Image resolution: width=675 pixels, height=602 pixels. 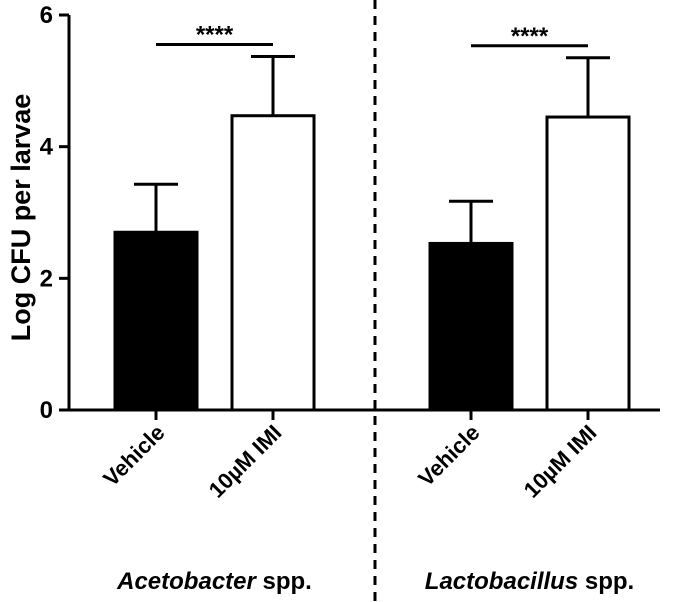 I want to click on y-tick-label: 0, so click(x=46, y=410).